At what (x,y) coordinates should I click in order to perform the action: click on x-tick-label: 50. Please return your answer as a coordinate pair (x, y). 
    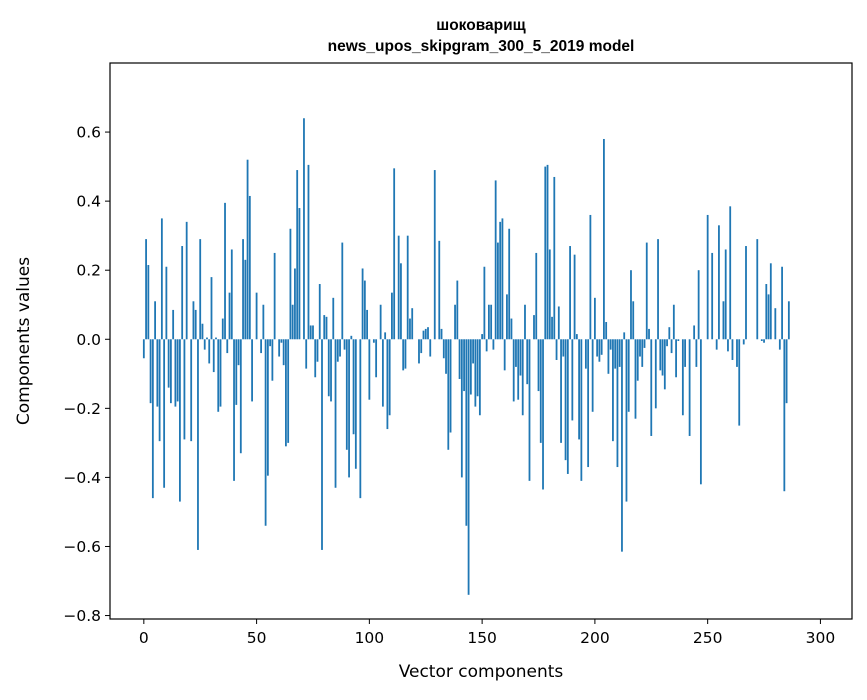
    Looking at the image, I should click on (257, 638).